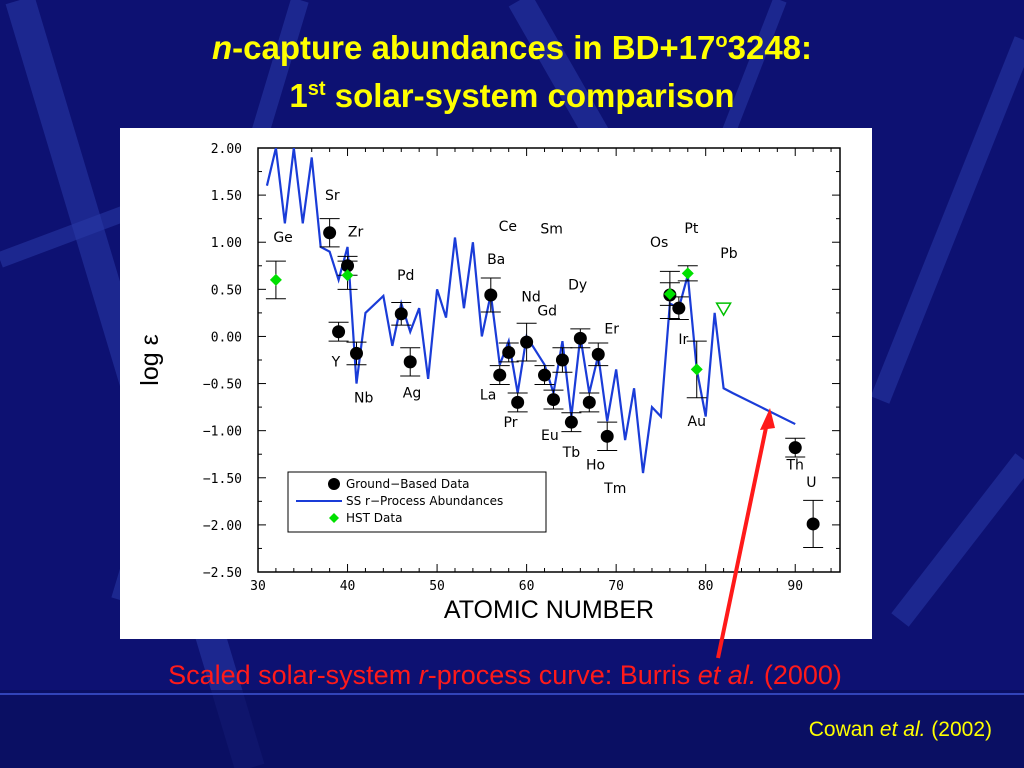 The height and width of the screenshot is (768, 1024). Describe the element at coordinates (150, 359) in the screenshot. I see `y-axis-label: log ε` at that location.